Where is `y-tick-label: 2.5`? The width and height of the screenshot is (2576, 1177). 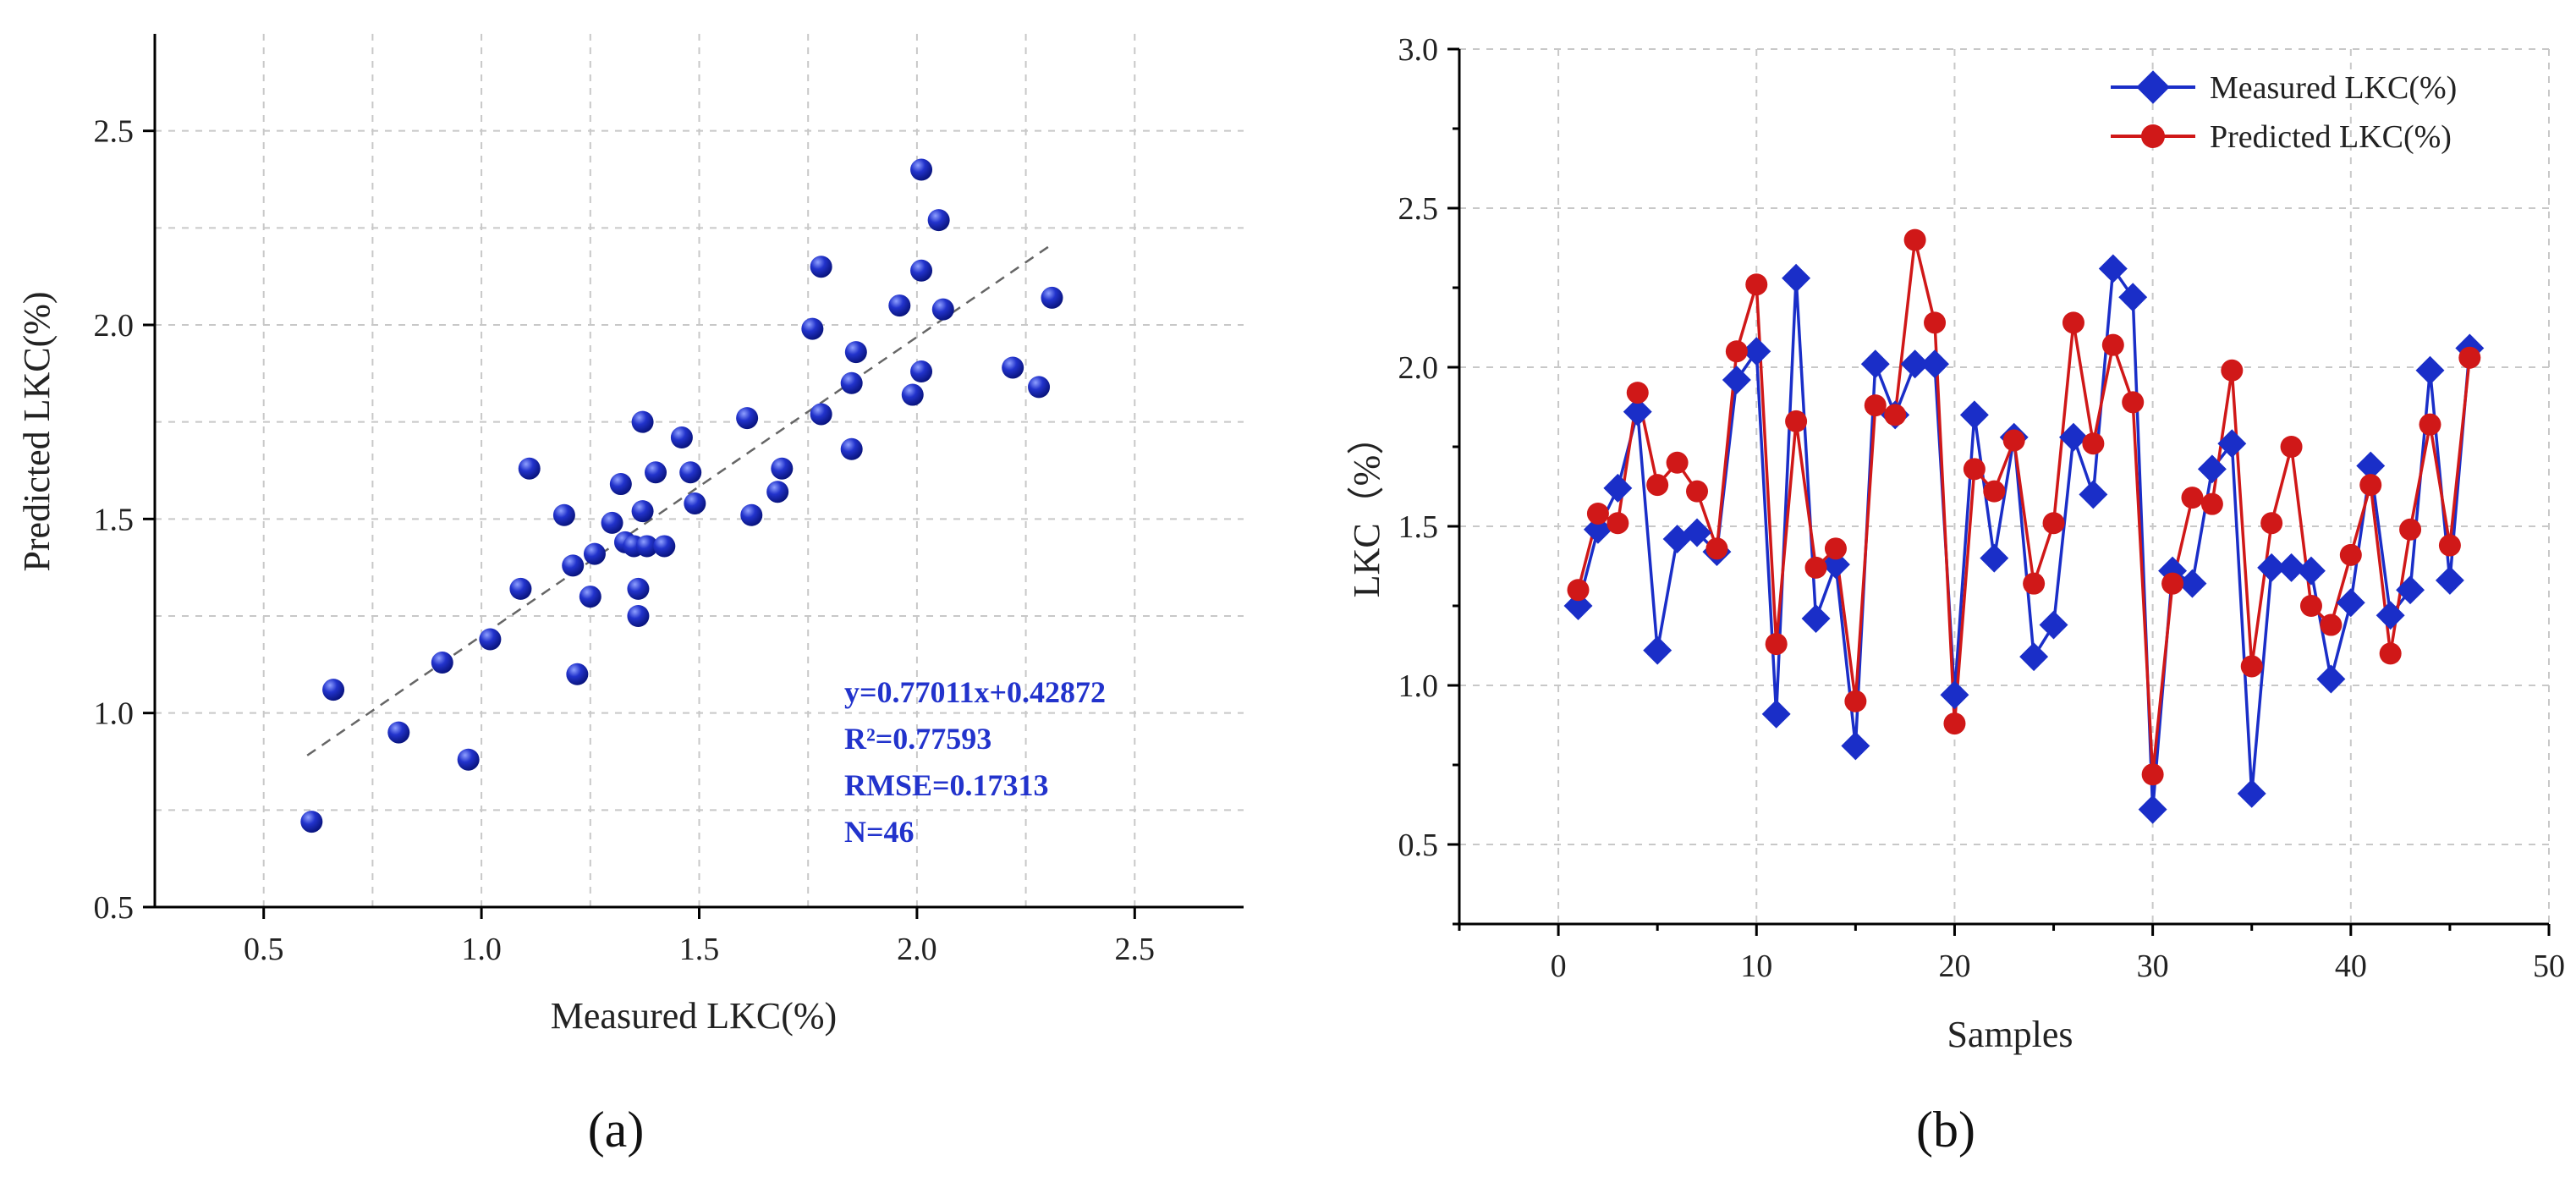
y-tick-label: 2.5 is located at coordinates (114, 132).